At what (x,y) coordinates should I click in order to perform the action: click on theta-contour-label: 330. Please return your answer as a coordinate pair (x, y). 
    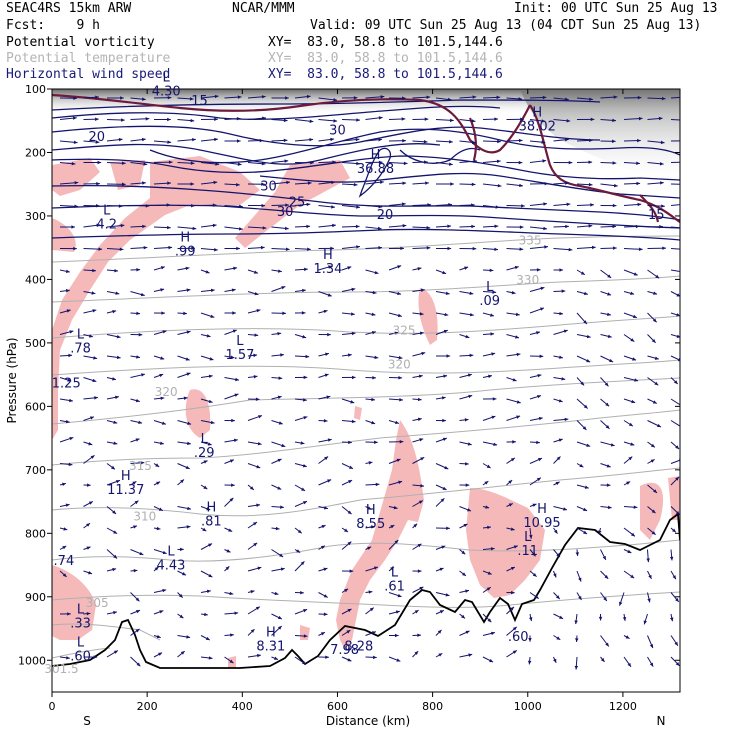
    Looking at the image, I should click on (527, 280).